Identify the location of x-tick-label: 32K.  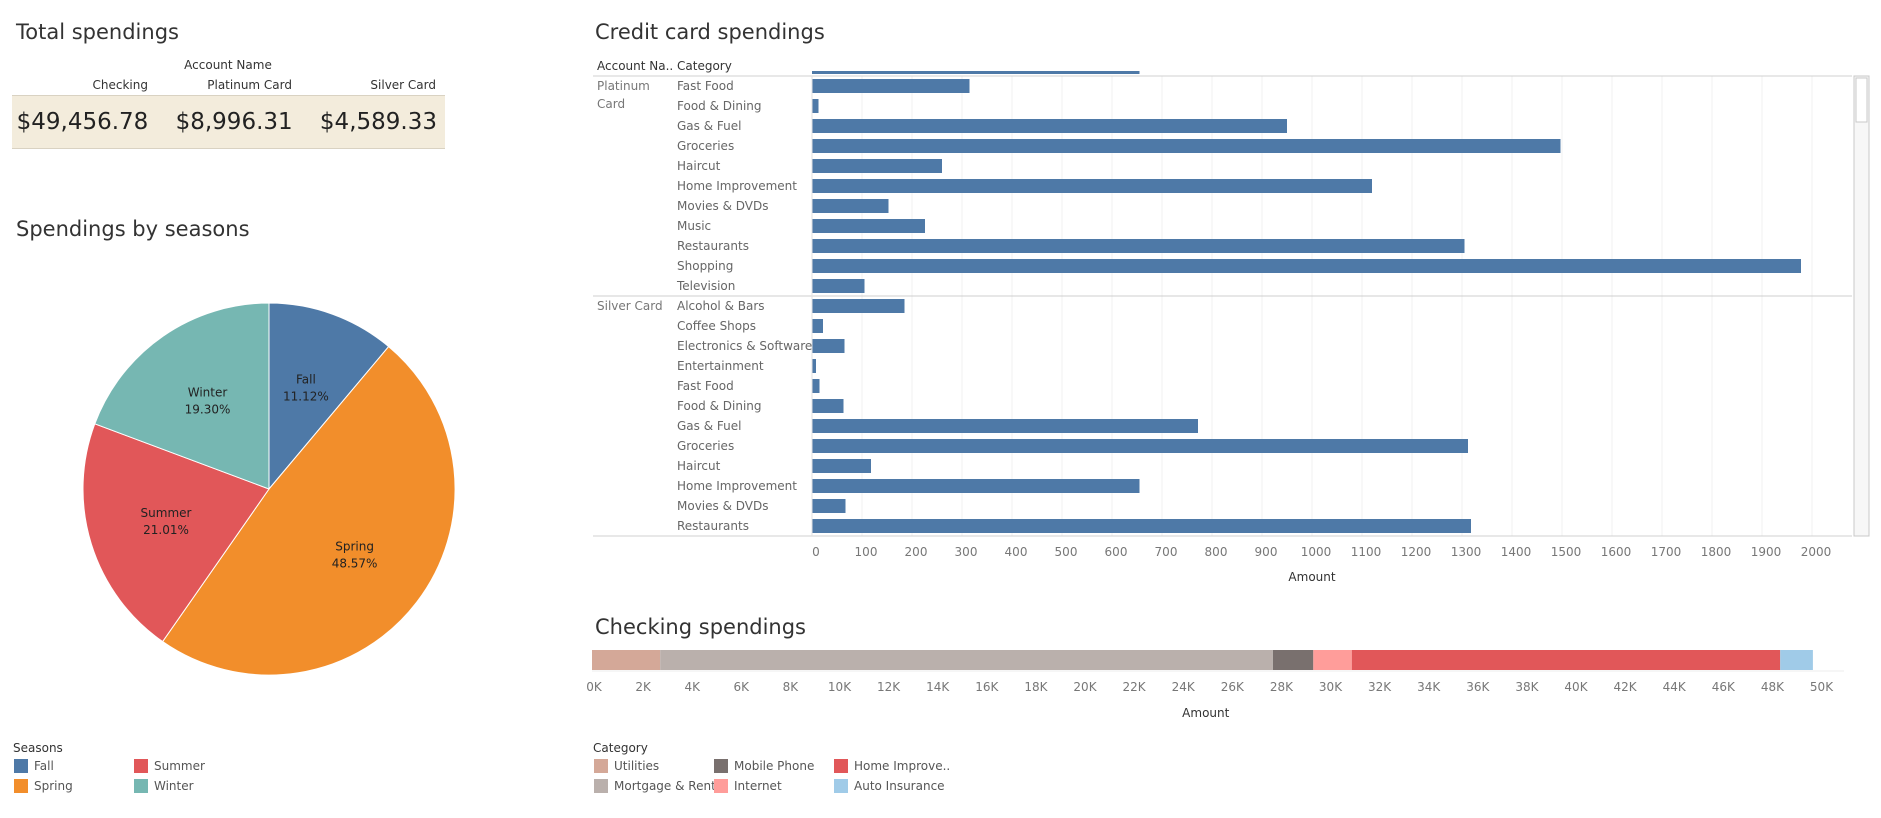
(1380, 687).